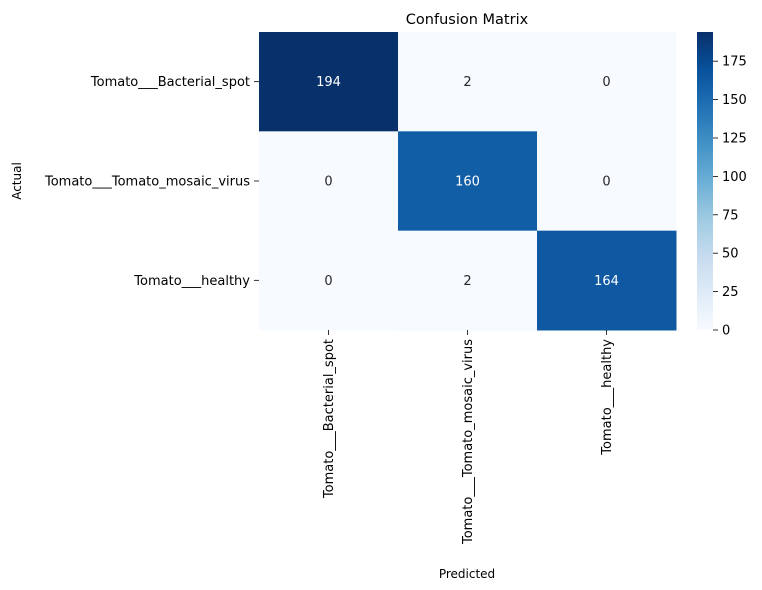 The width and height of the screenshot is (762, 590). Describe the element at coordinates (734, 177) in the screenshot. I see `colorbar-tick-label: 100` at that location.